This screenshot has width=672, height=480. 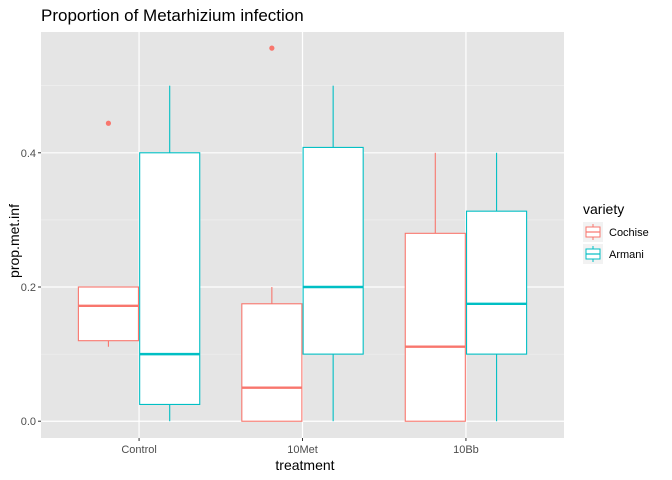 I want to click on legend-label: Armani, so click(x=626, y=255).